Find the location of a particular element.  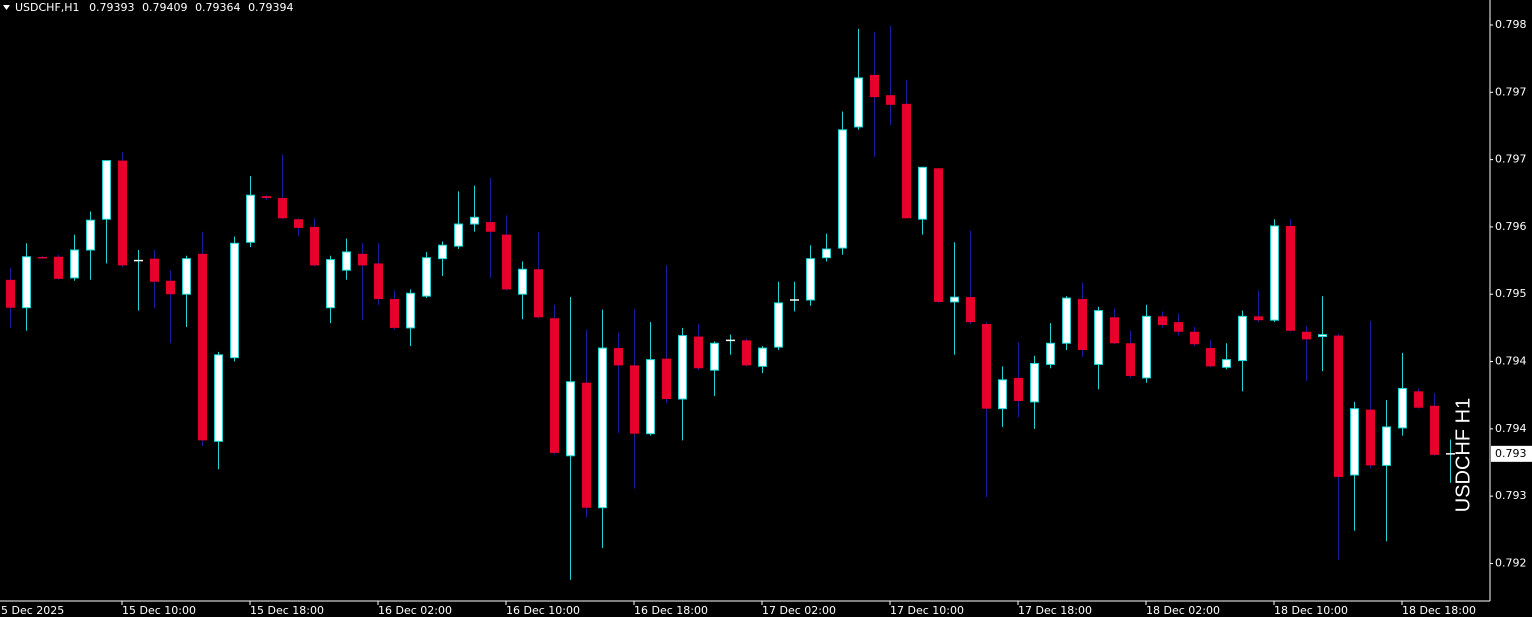

x-tick-label: 15 Dec 2025 is located at coordinates (32, 610).